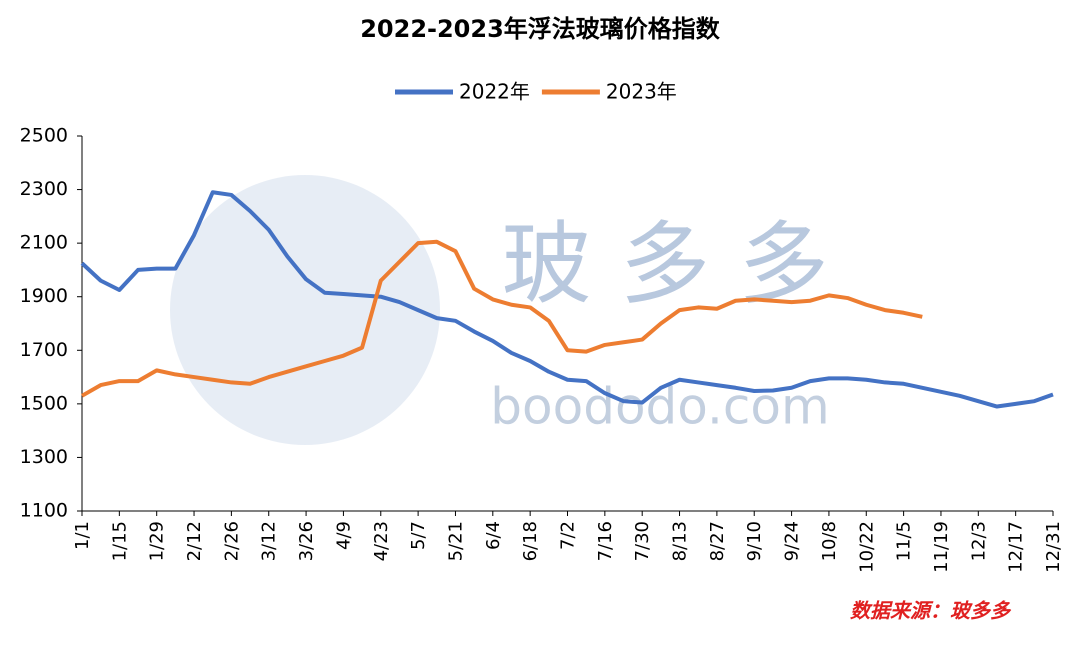 The image size is (1080, 646). Describe the element at coordinates (381, 541) in the screenshot. I see `x-tick-label: 4/23` at that location.